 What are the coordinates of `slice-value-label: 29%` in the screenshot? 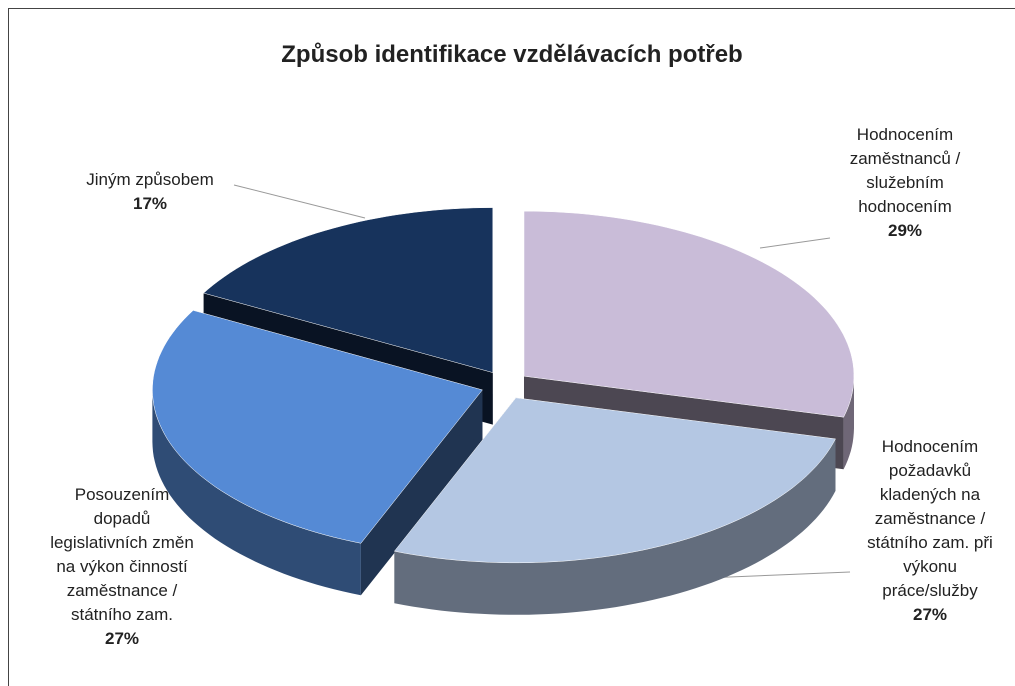 It's located at (905, 230).